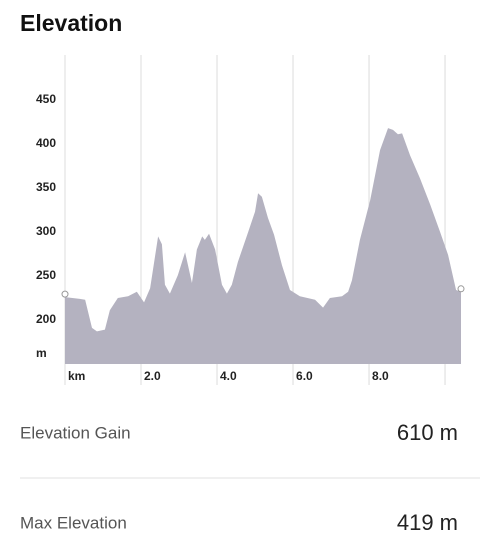 This screenshot has height=558, width=480. What do you see at coordinates (71, 23) in the screenshot?
I see `title: Elevation` at bounding box center [71, 23].